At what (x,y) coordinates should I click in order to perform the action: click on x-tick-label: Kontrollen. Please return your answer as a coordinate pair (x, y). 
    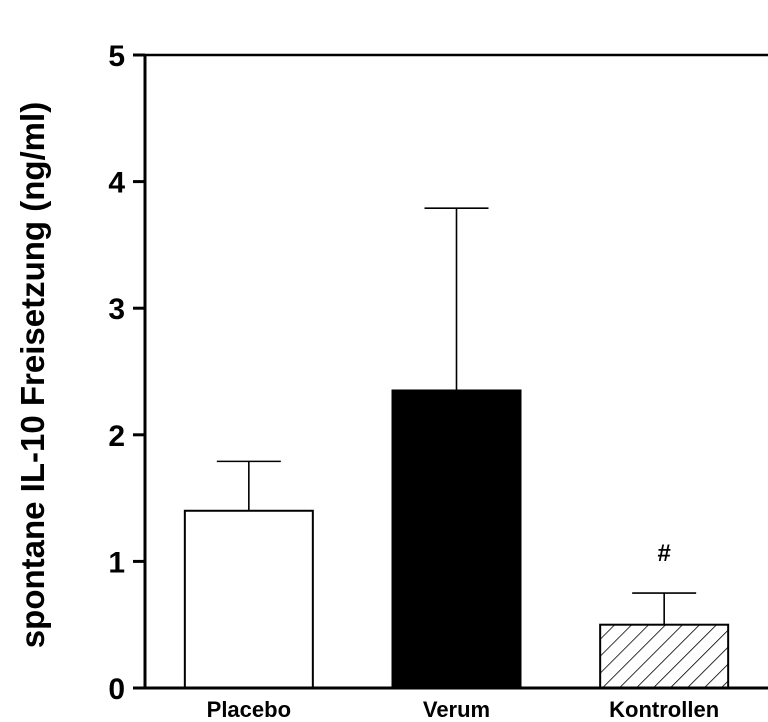
    Looking at the image, I should click on (664, 709).